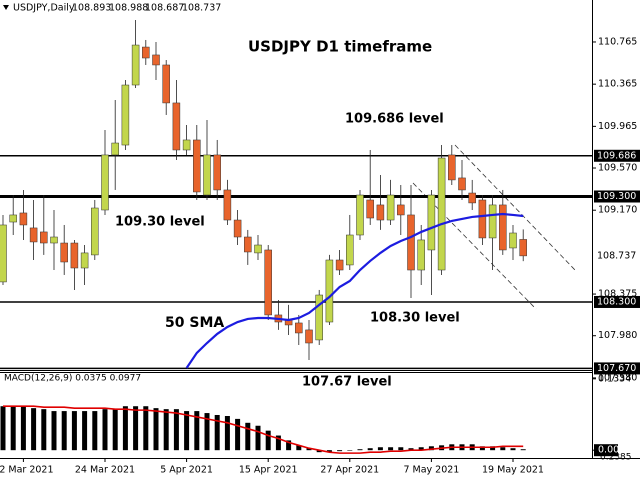 Image resolution: width=640 pixels, height=480 pixels. What do you see at coordinates (394, 119) in the screenshot?
I see `level-annotation: 109.686 level` at bounding box center [394, 119].